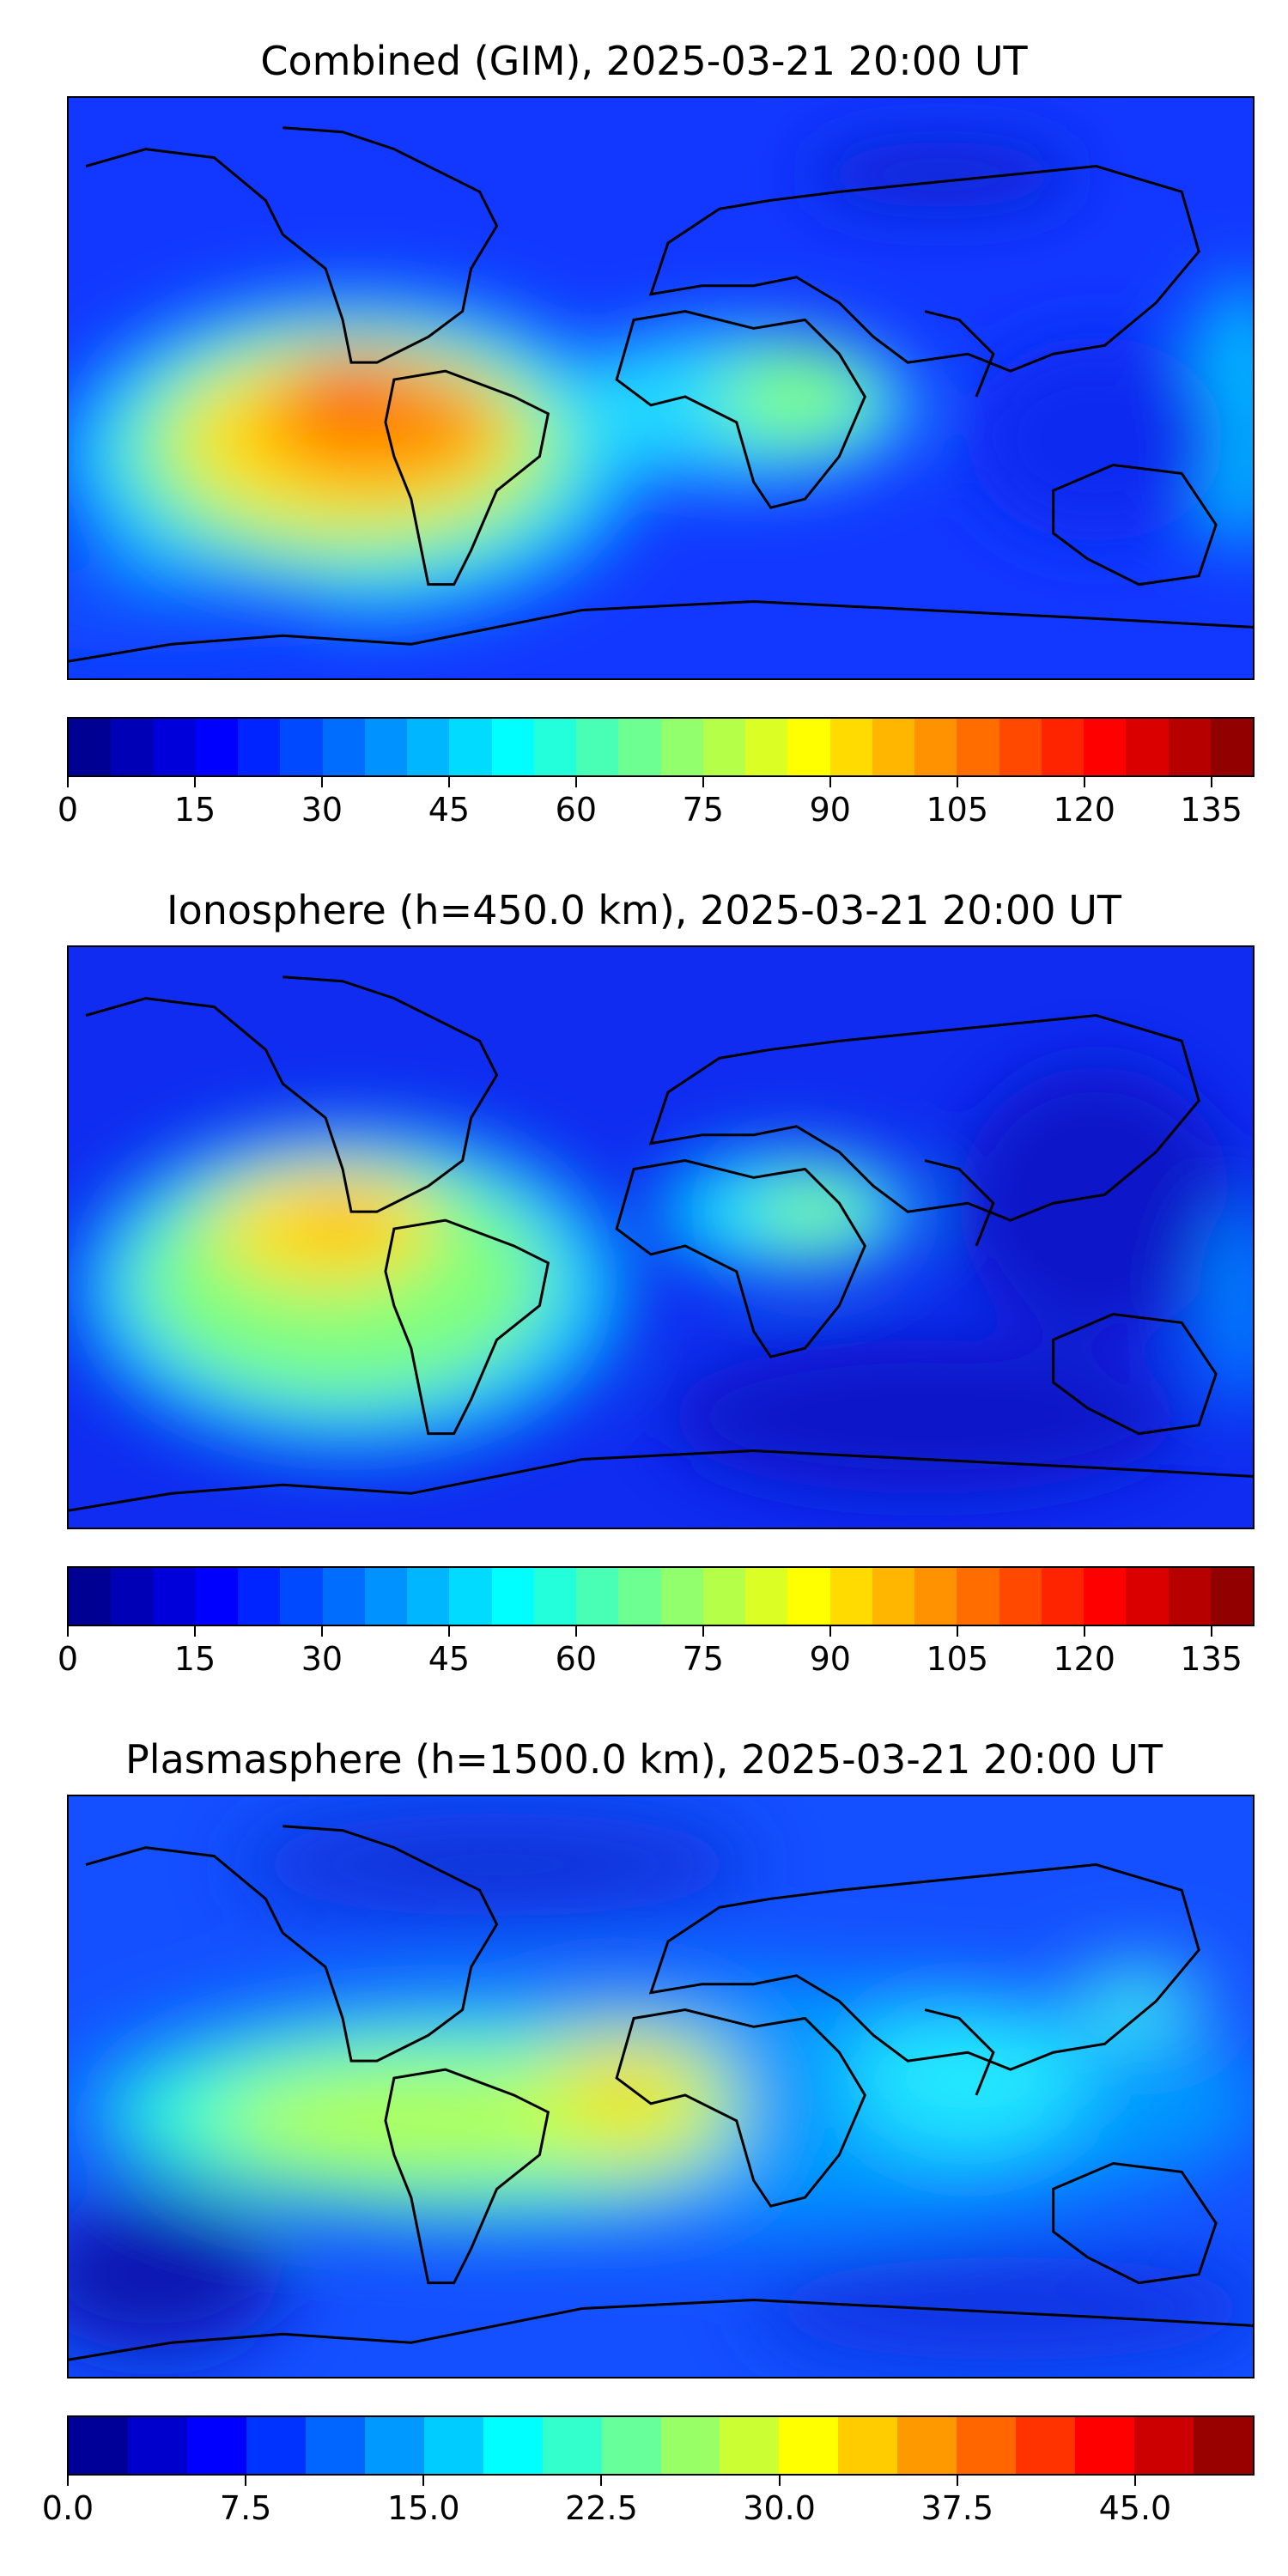 The height and width of the screenshot is (2576, 1288). I want to click on colorbar-tick-label: 105, so click(958, 810).